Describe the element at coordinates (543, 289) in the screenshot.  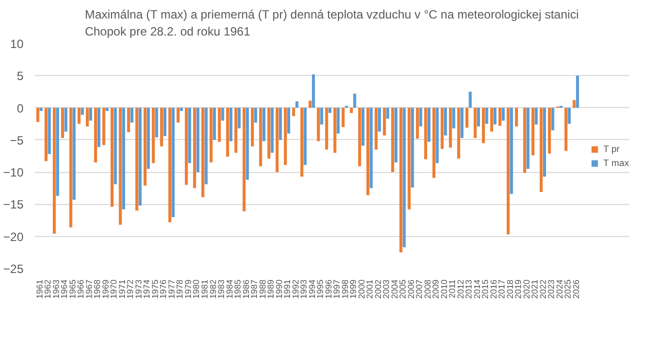
I see `x-tick-label: 2022` at that location.